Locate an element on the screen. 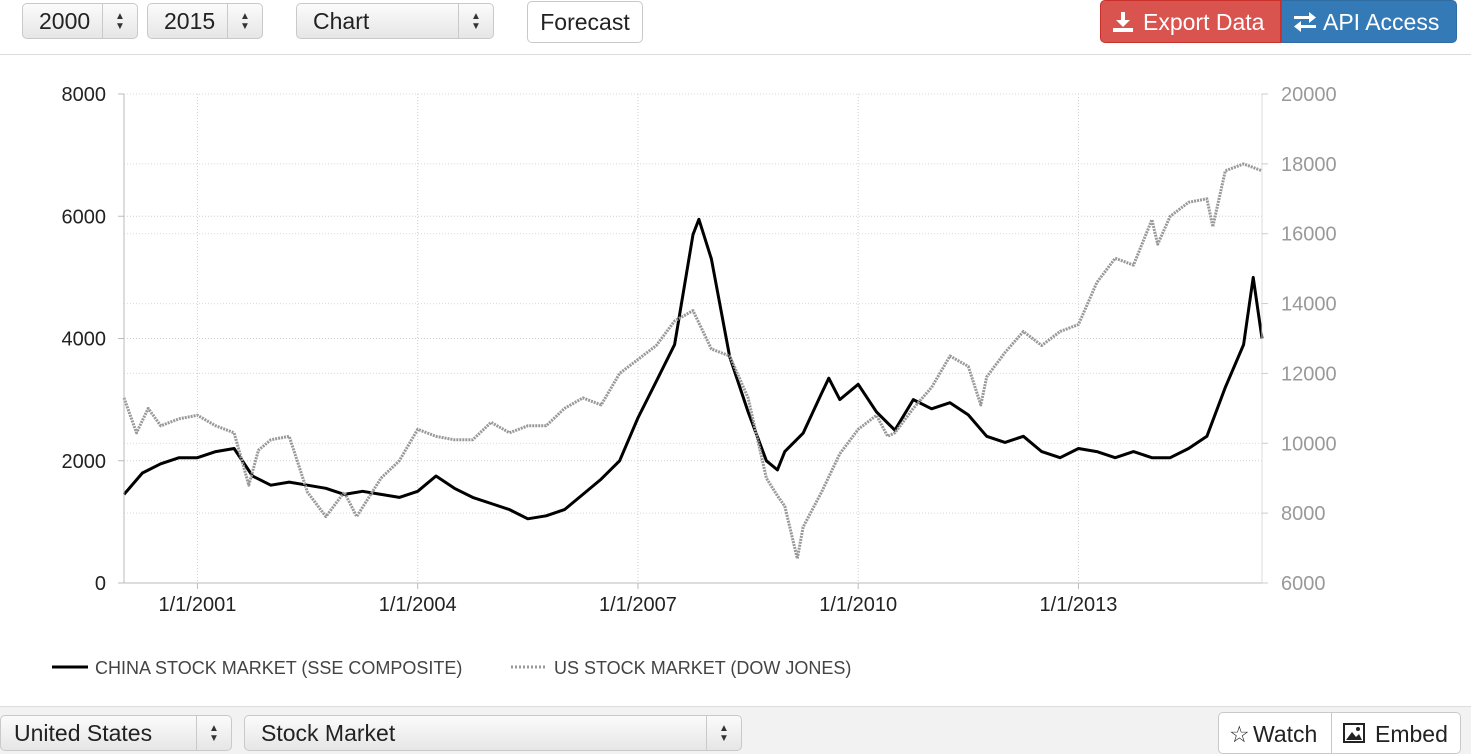  y-left-tick-label: 4000 is located at coordinates (84, 340).